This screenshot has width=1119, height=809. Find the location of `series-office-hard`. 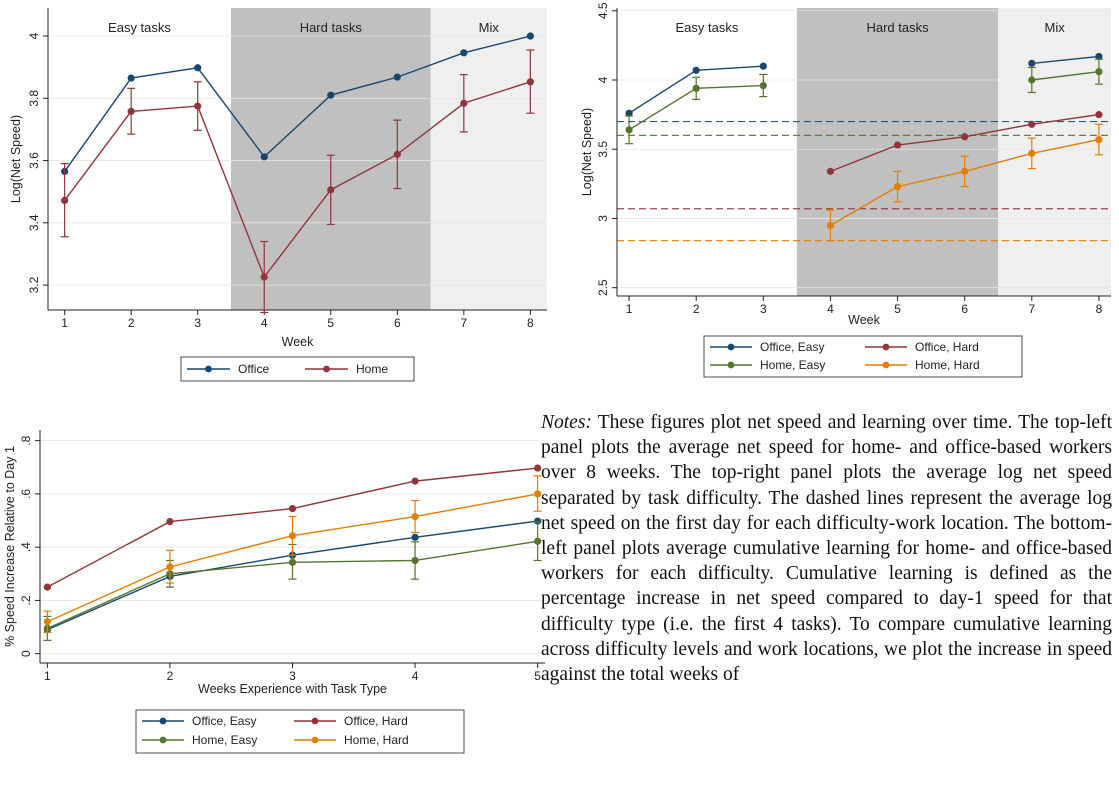

series-office-hard is located at coordinates (292, 527).